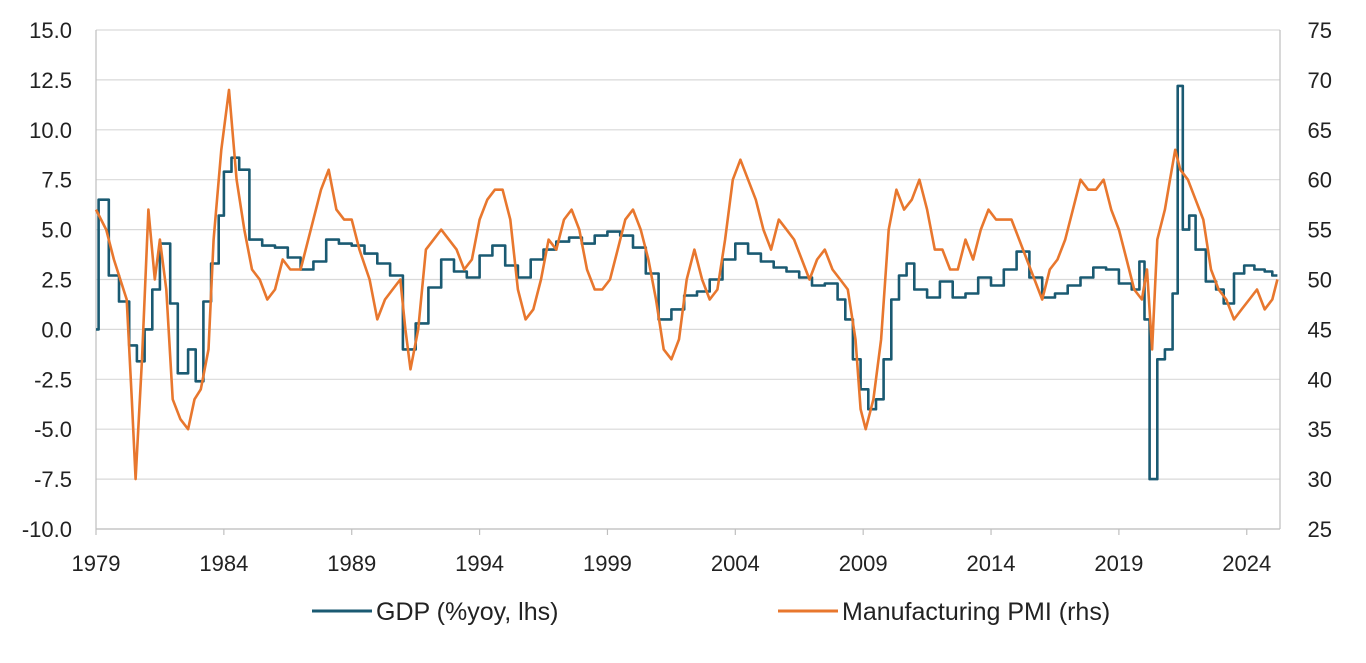 This screenshot has width=1366, height=663. Describe the element at coordinates (56, 230) in the screenshot. I see `left-tick-label: 5.0` at that location.